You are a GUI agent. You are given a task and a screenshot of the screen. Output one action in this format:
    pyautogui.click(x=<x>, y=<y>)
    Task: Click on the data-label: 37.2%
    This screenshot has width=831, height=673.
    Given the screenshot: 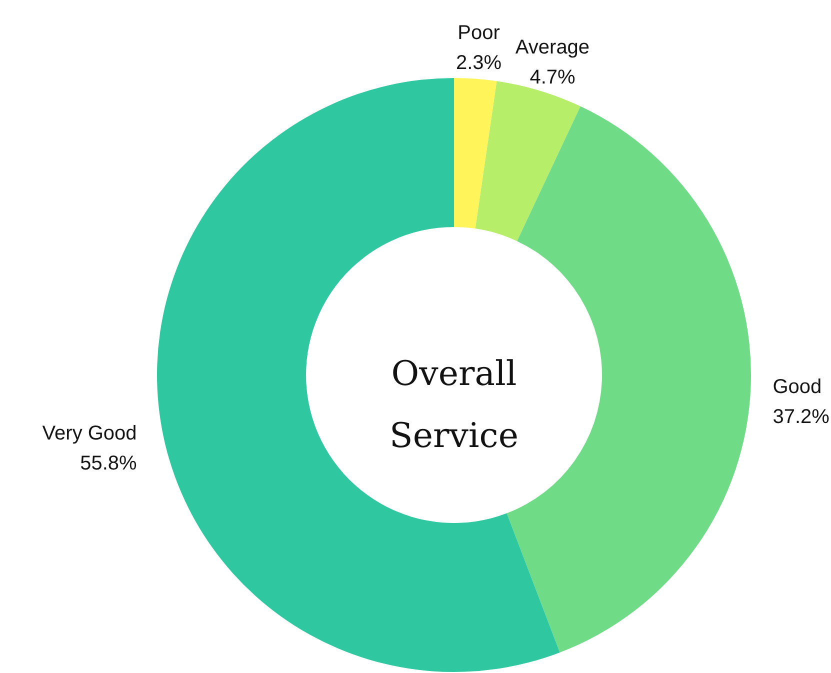 What is the action you would take?
    pyautogui.click(x=801, y=417)
    